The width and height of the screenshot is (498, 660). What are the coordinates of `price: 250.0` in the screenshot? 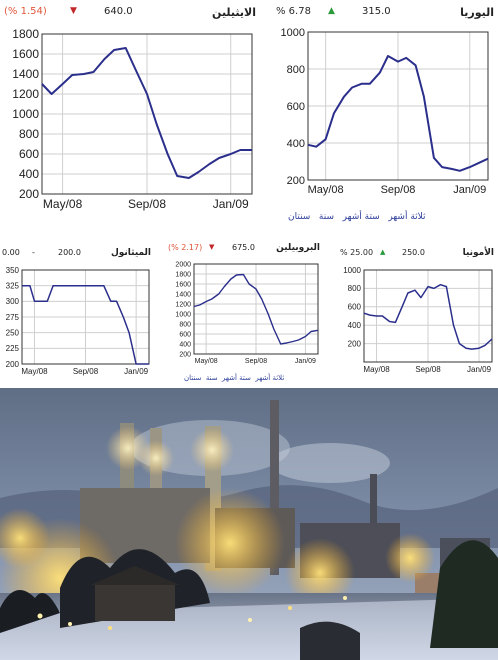 It's located at (413, 252).